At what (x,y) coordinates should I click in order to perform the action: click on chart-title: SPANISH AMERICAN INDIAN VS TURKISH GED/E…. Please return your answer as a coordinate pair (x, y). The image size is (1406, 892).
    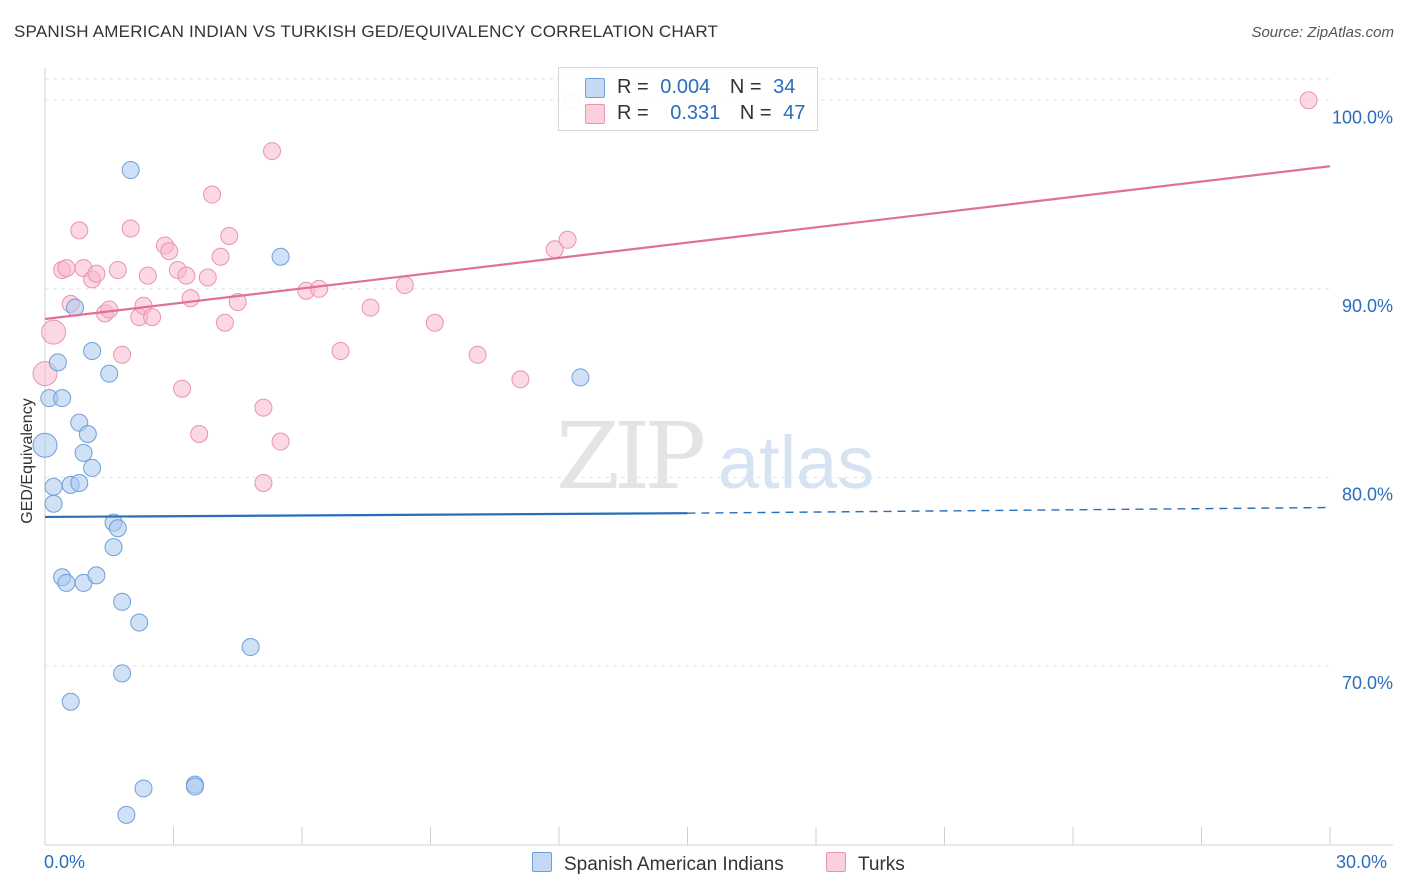
    Looking at the image, I should click on (366, 31).